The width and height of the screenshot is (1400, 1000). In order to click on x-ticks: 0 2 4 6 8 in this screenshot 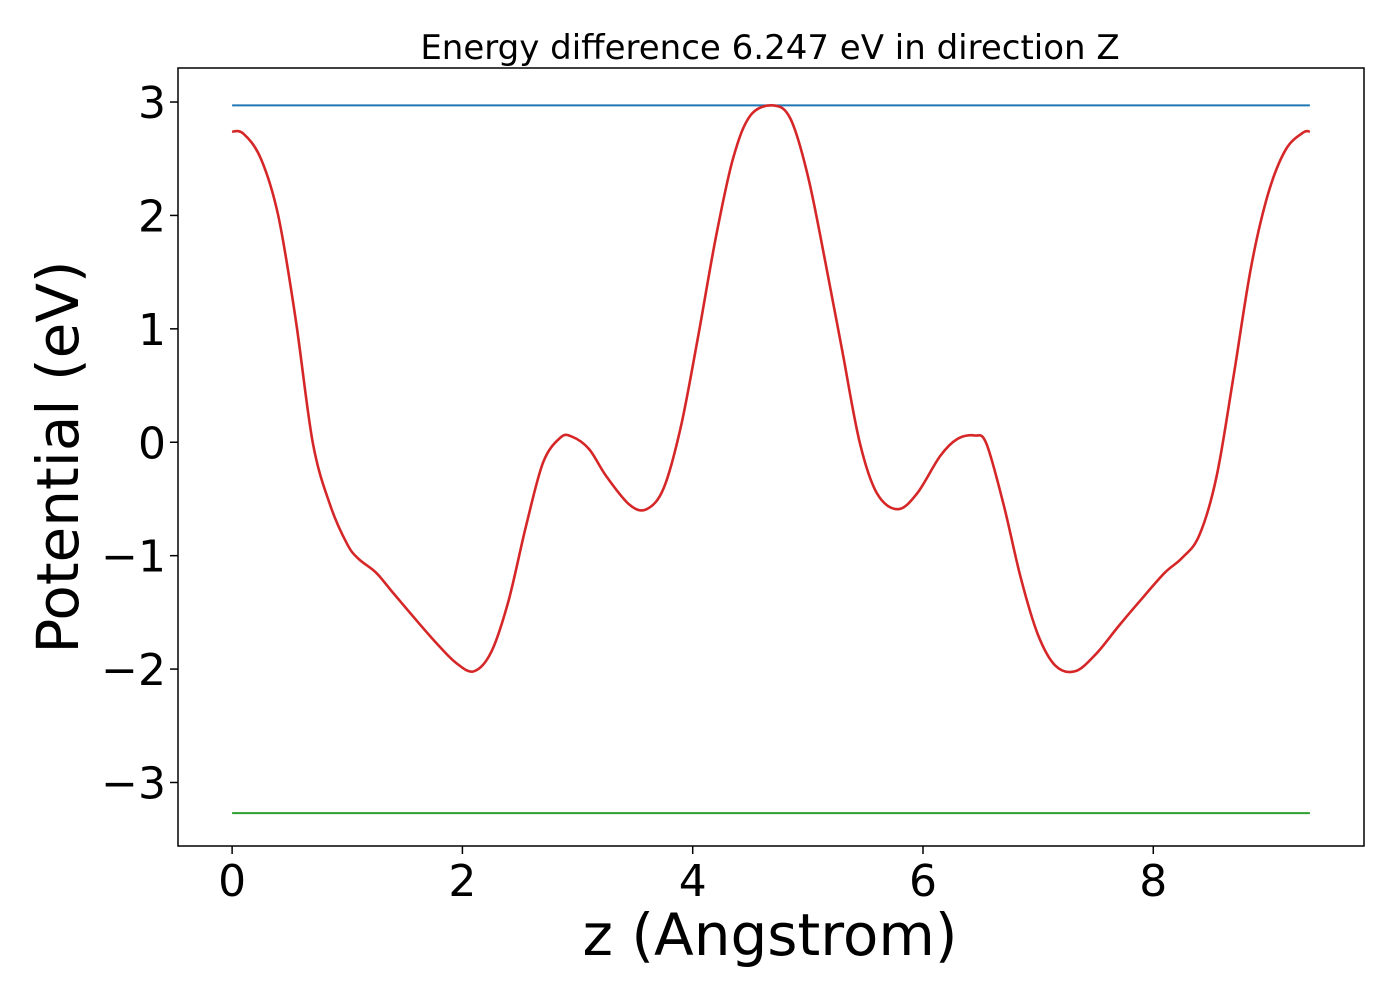, I will do `click(692, 876)`.